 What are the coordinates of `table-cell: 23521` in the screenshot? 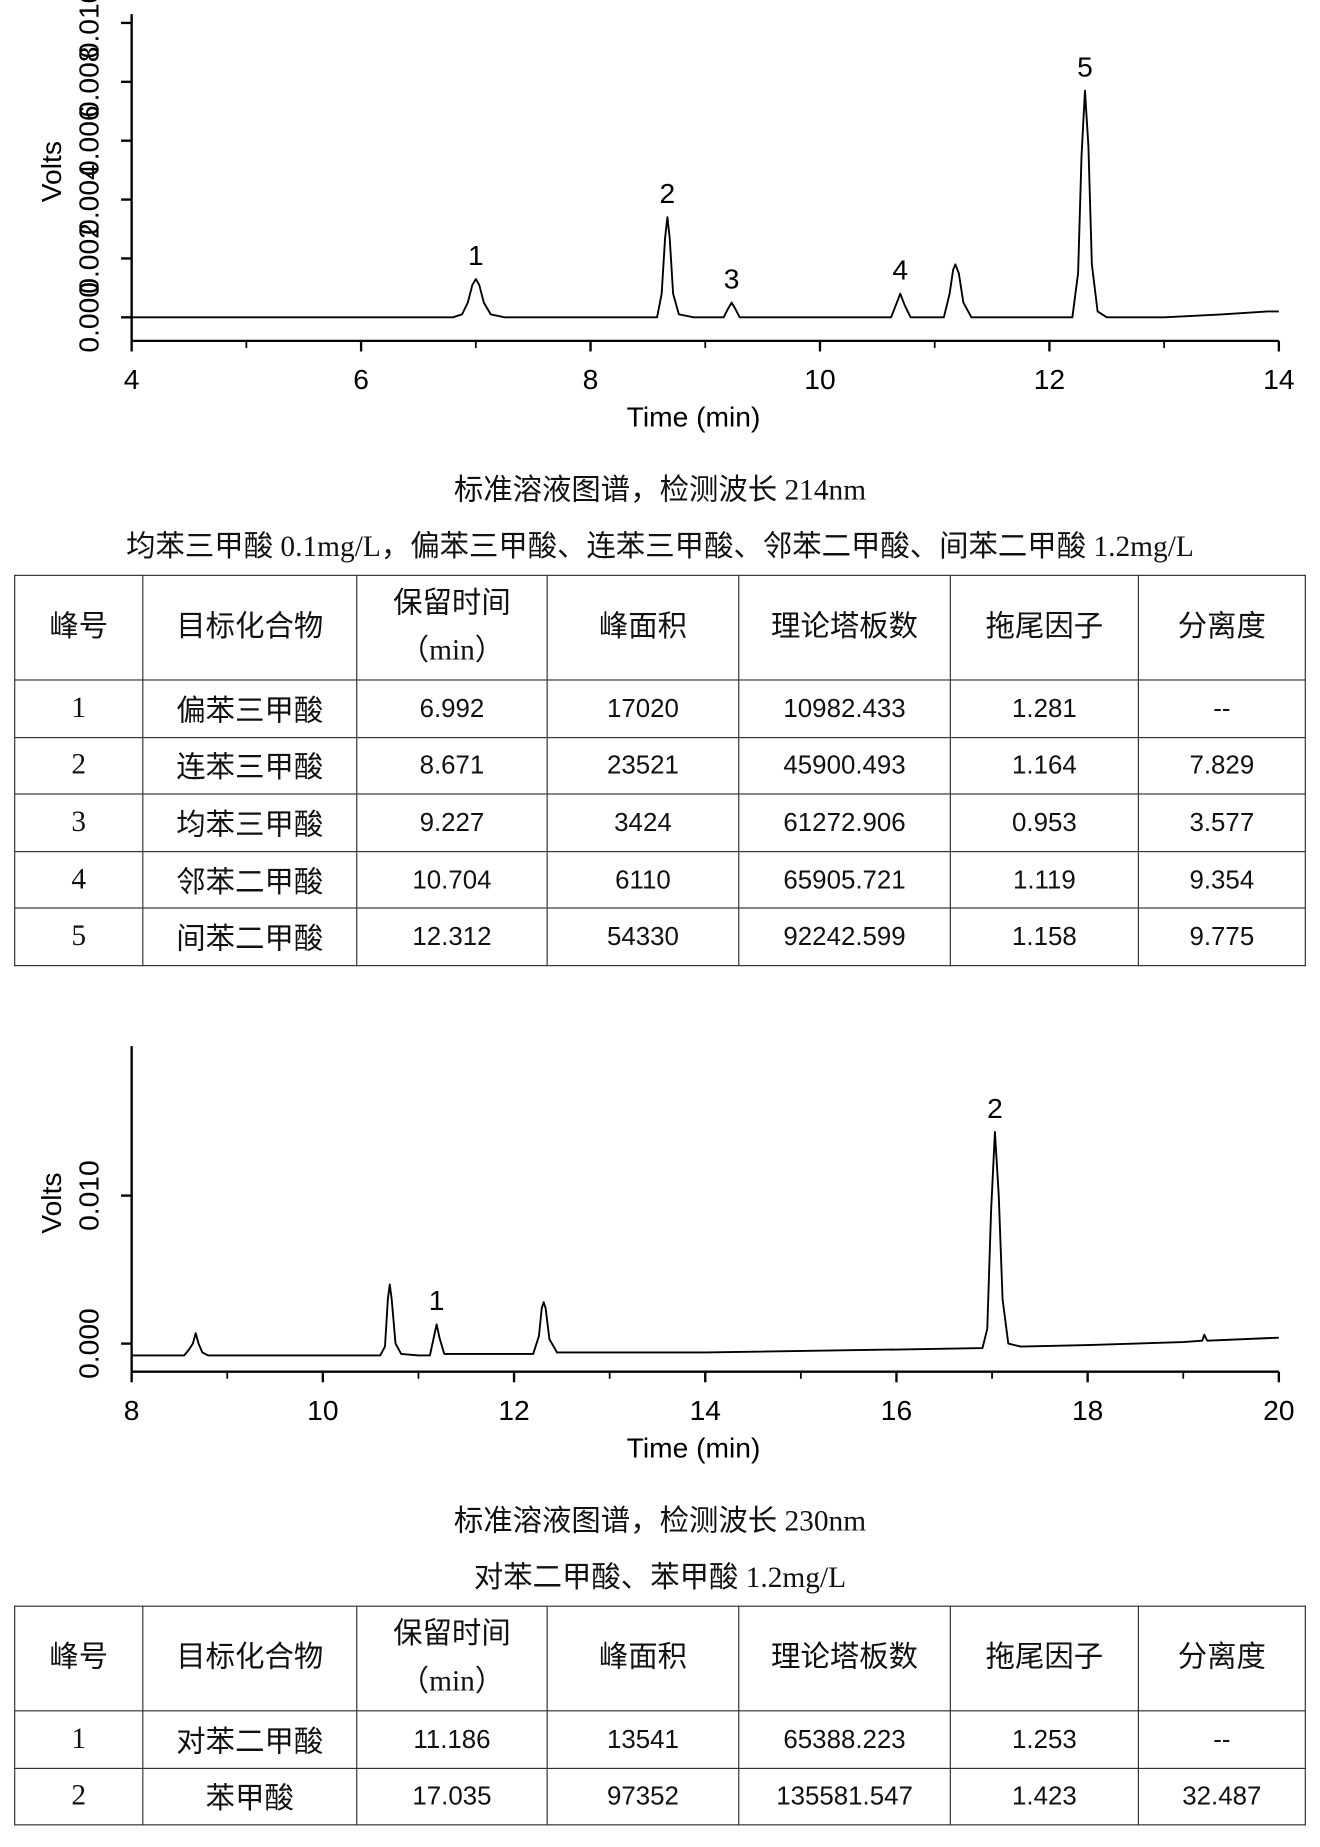 It's located at (643, 765).